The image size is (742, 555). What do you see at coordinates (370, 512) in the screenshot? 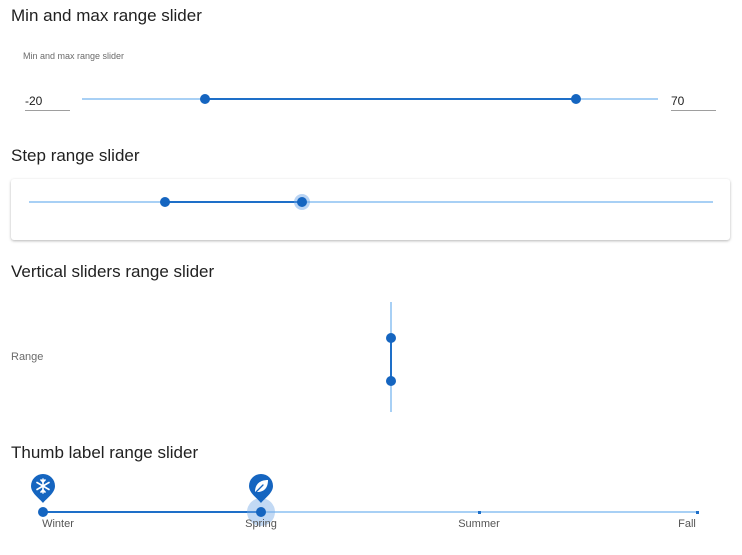
I see `thumb-label-track` at bounding box center [370, 512].